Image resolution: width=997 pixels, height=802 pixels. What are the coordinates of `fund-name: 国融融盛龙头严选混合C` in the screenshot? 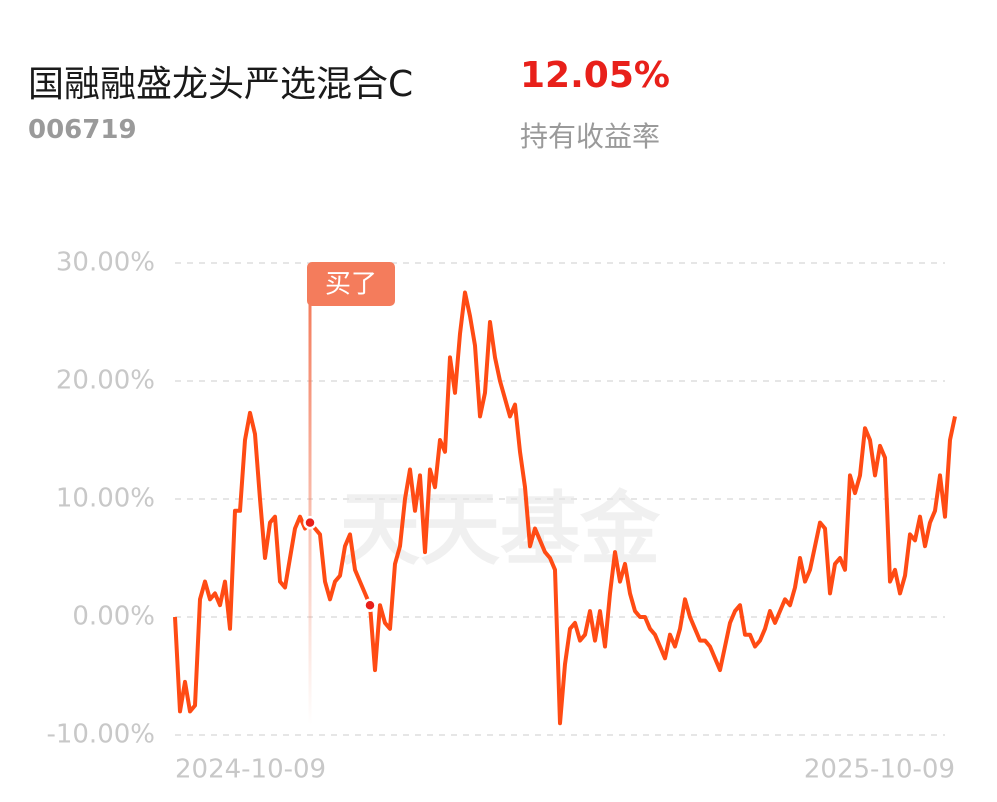 It's located at (221, 84).